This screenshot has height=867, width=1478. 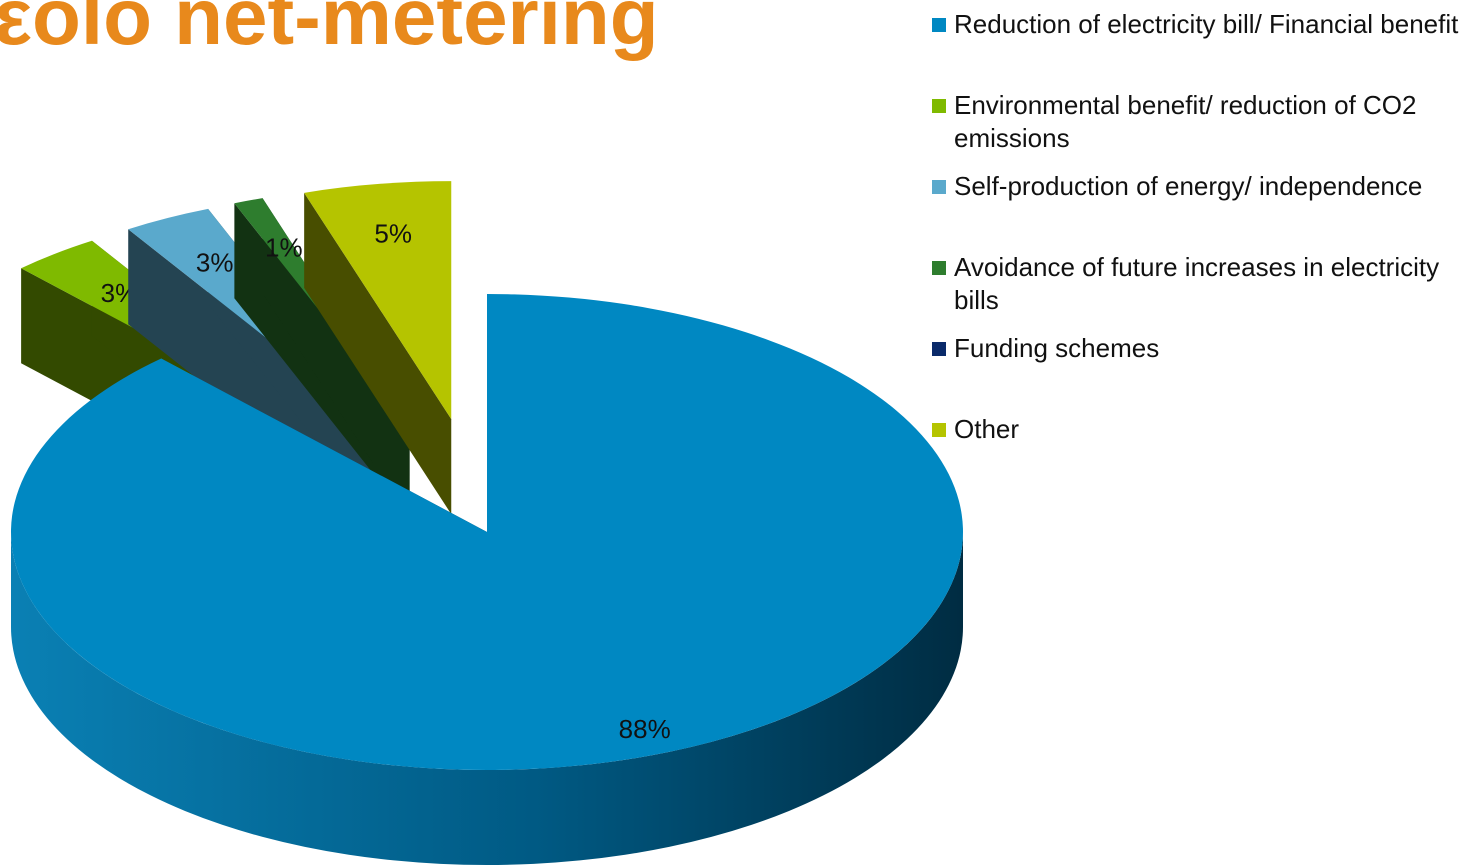 What do you see at coordinates (987, 429) in the screenshot?
I see `legend-label: Other` at bounding box center [987, 429].